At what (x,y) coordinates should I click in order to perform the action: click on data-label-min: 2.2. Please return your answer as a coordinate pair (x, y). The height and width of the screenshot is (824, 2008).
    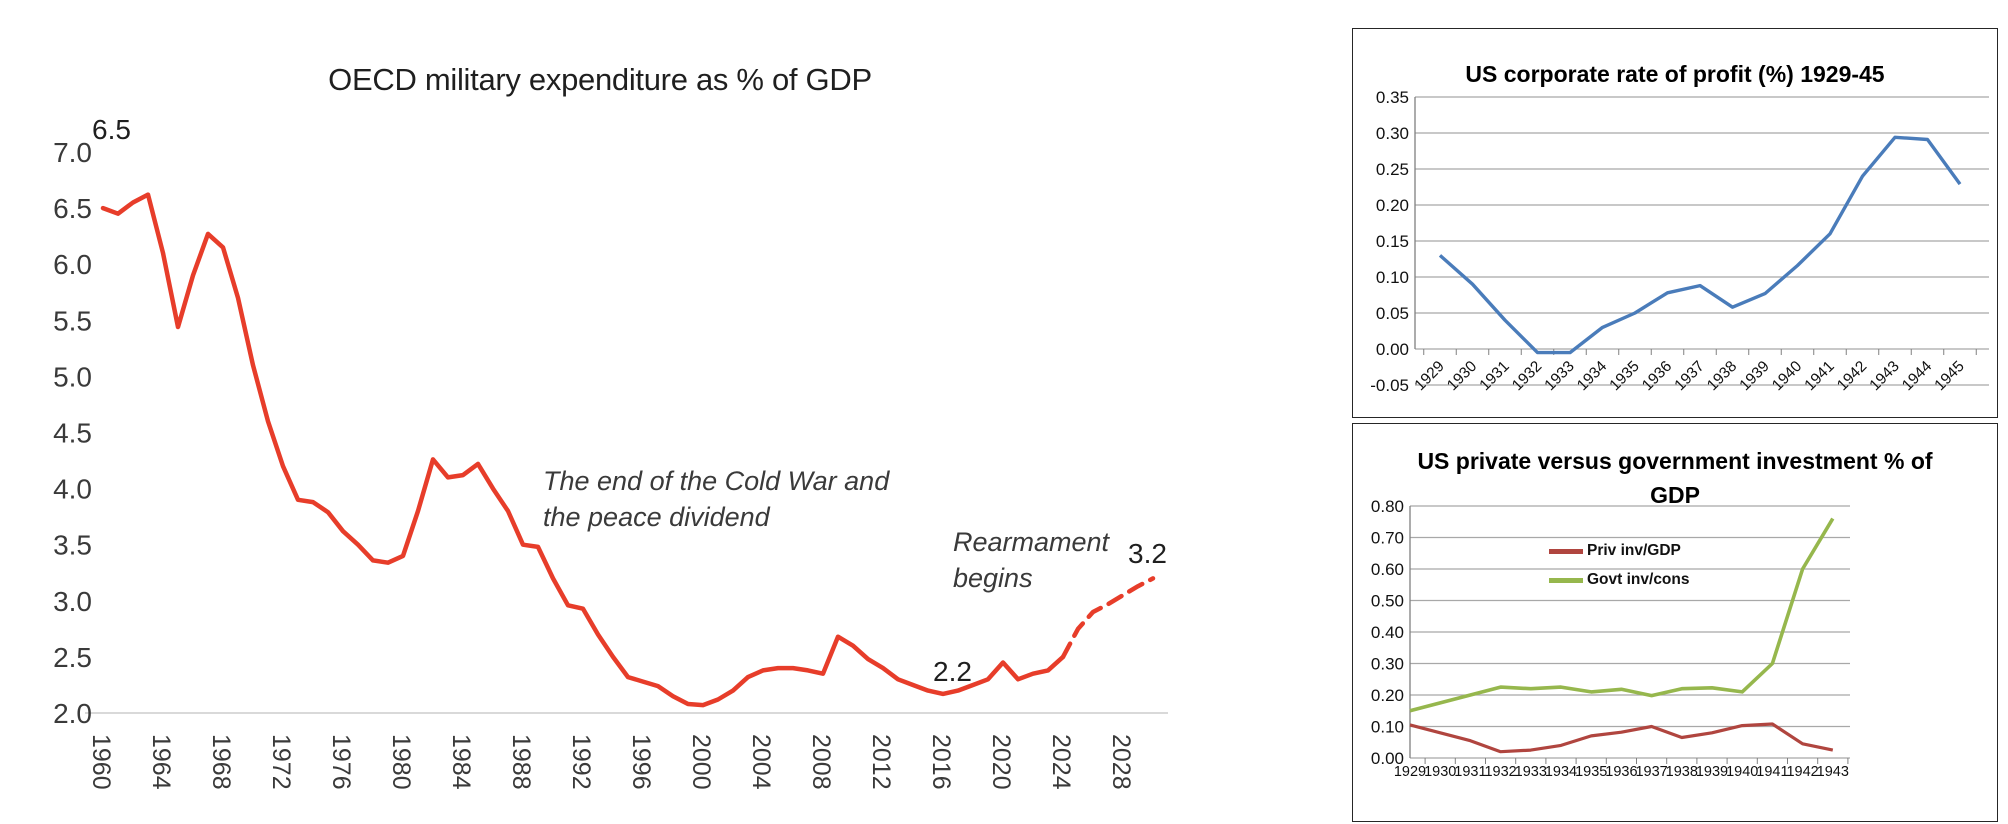
    Looking at the image, I should click on (952, 671).